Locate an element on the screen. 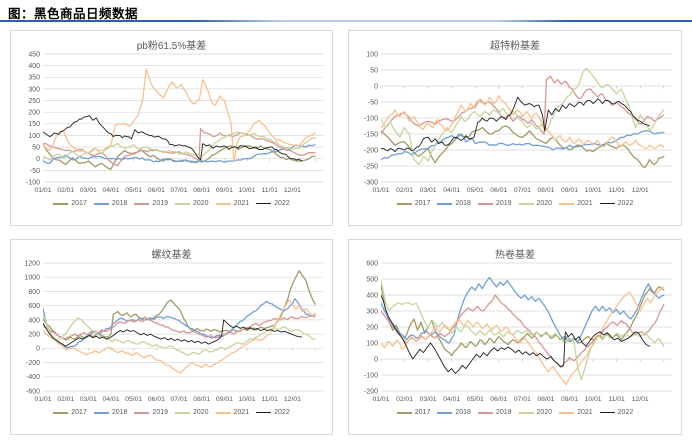 The height and width of the screenshot is (443, 692). y-tick-label: -400 is located at coordinates (33, 377).